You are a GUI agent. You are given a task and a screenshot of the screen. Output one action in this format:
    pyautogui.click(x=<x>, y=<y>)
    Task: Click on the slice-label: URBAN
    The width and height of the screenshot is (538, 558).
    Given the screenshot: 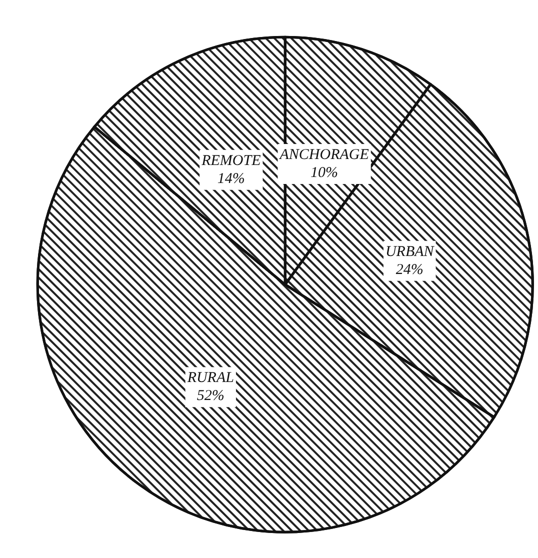 What is the action you would take?
    pyautogui.click(x=410, y=252)
    